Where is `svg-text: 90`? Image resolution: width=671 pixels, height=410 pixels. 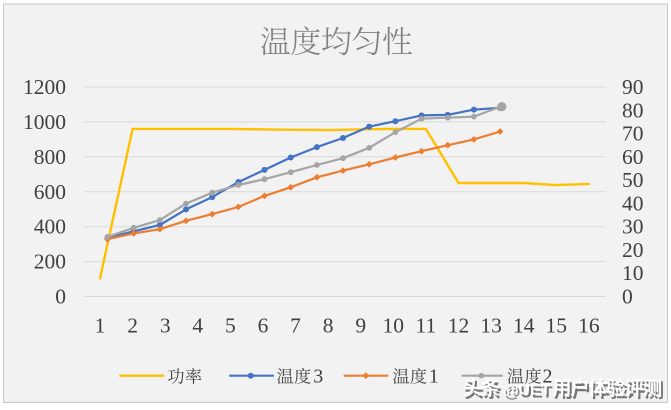 svg-text: 90 is located at coordinates (633, 87).